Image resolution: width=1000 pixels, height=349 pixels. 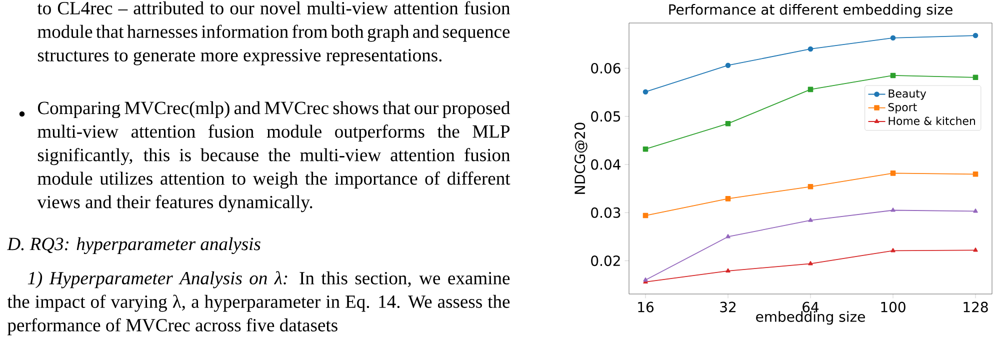 What do you see at coordinates (605, 116) in the screenshot?
I see `y-tick-label: 0.05` at bounding box center [605, 116].